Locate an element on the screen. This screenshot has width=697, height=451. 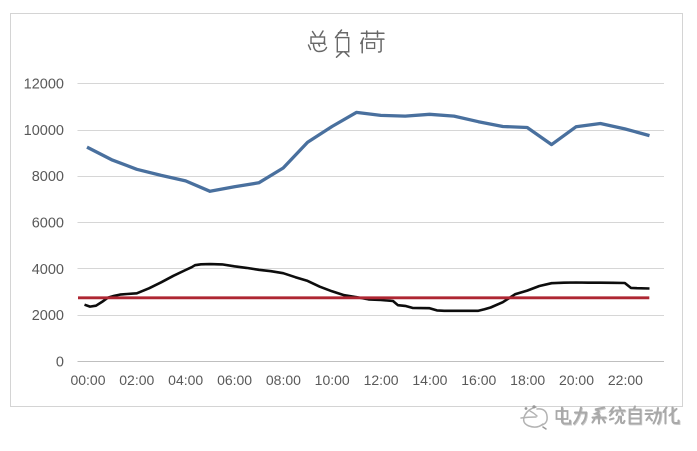
svg-text: 16:00 is located at coordinates (478, 380).